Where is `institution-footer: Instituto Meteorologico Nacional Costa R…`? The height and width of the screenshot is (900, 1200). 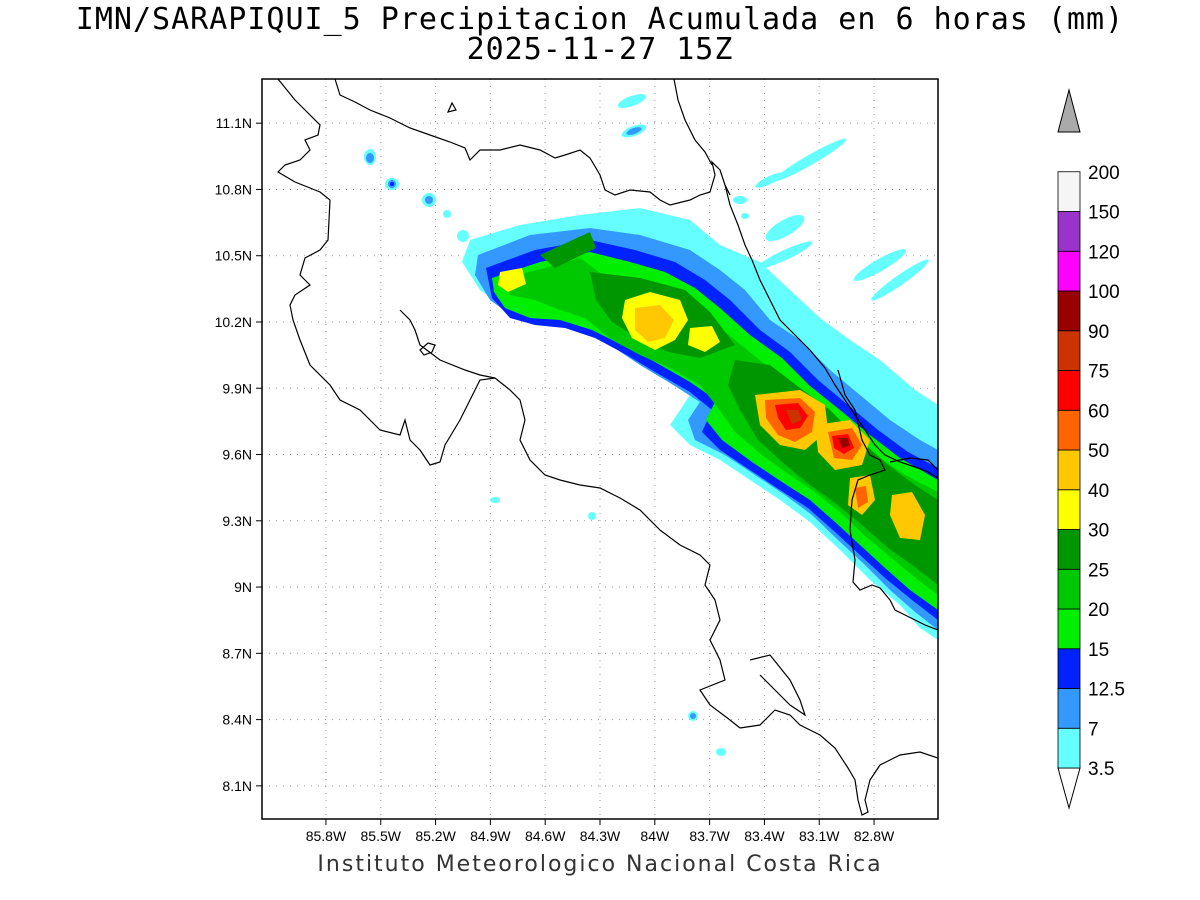 institution-footer: Instituto Meteorologico Nacional Costa R… is located at coordinates (600, 864).